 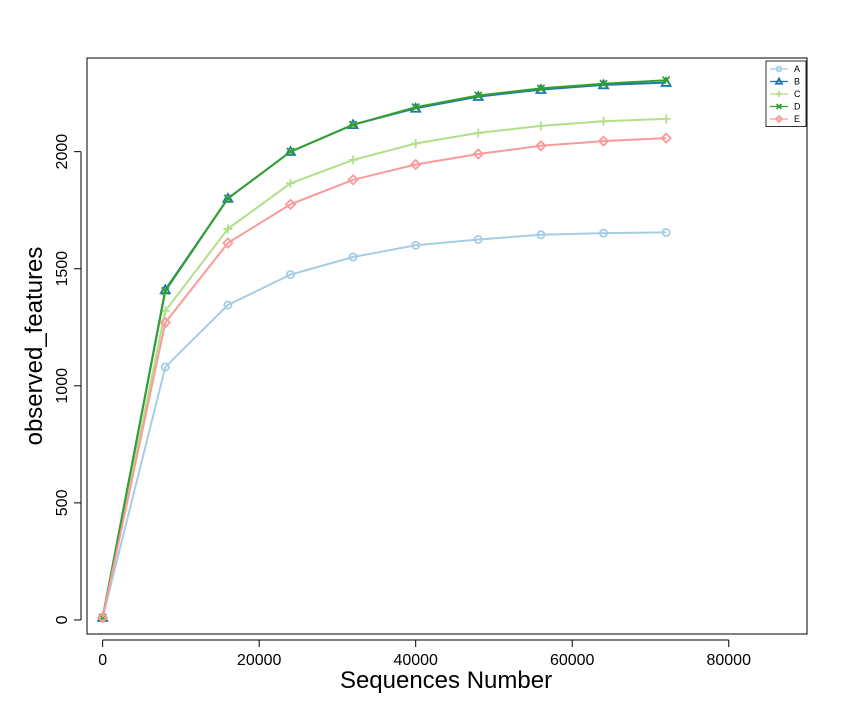 I want to click on y-axis: 0 500 1000 1500 2000, so click(x=68, y=379).